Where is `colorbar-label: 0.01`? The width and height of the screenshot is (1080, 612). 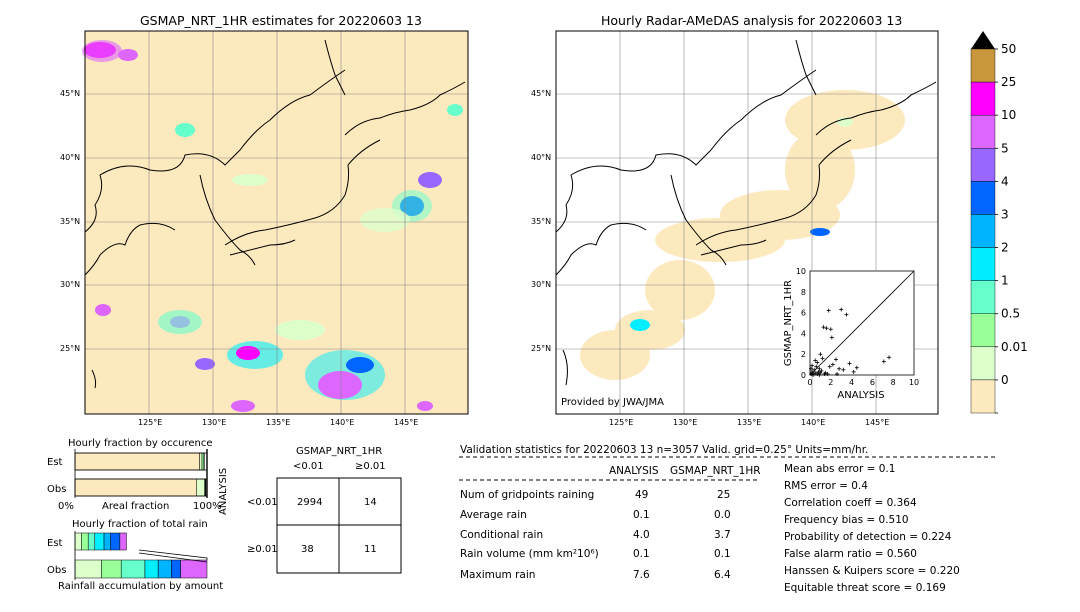 colorbar-label: 0.01 is located at coordinates (1014, 347).